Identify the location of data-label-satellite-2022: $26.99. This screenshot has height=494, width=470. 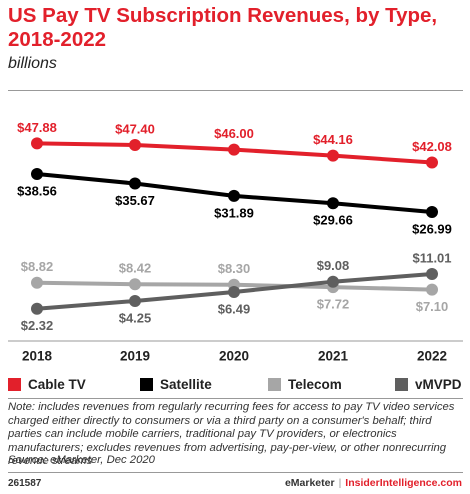
(432, 228).